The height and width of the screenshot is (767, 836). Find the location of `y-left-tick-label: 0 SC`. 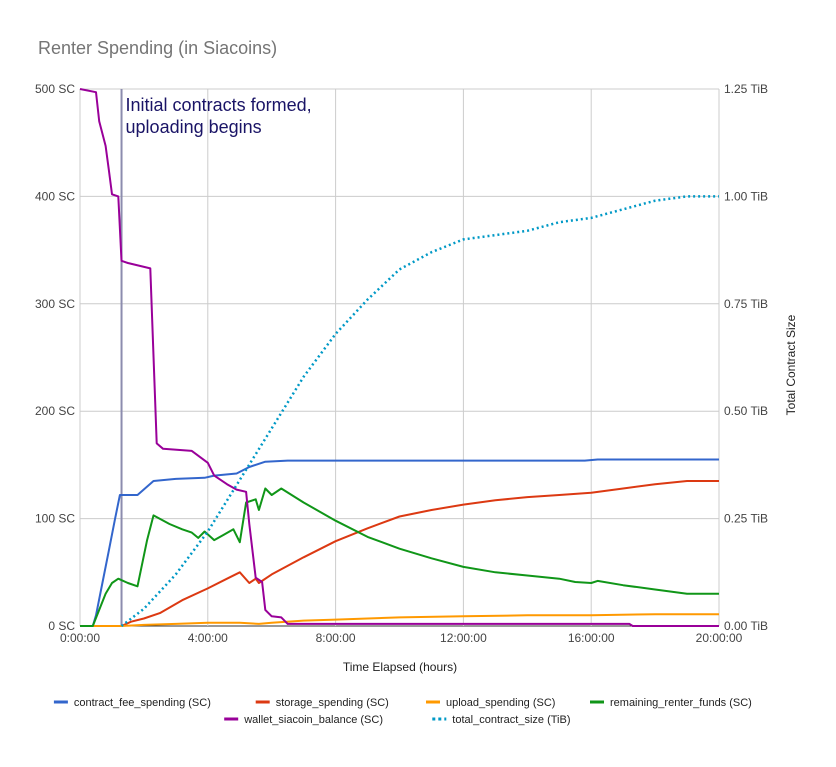

y-left-tick-label: 0 SC is located at coordinates (61, 626).